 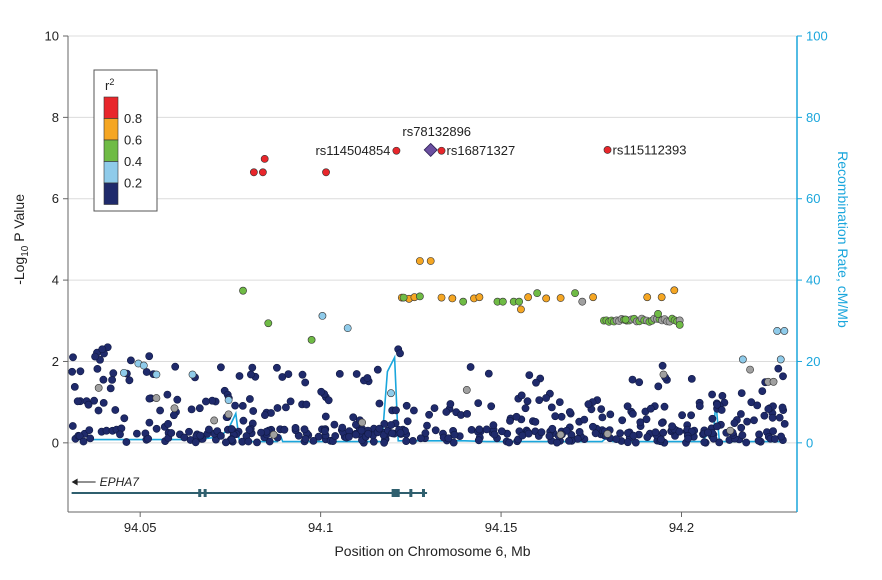 What do you see at coordinates (133, 161) in the screenshot?
I see `legend-label: 0.4` at bounding box center [133, 161].